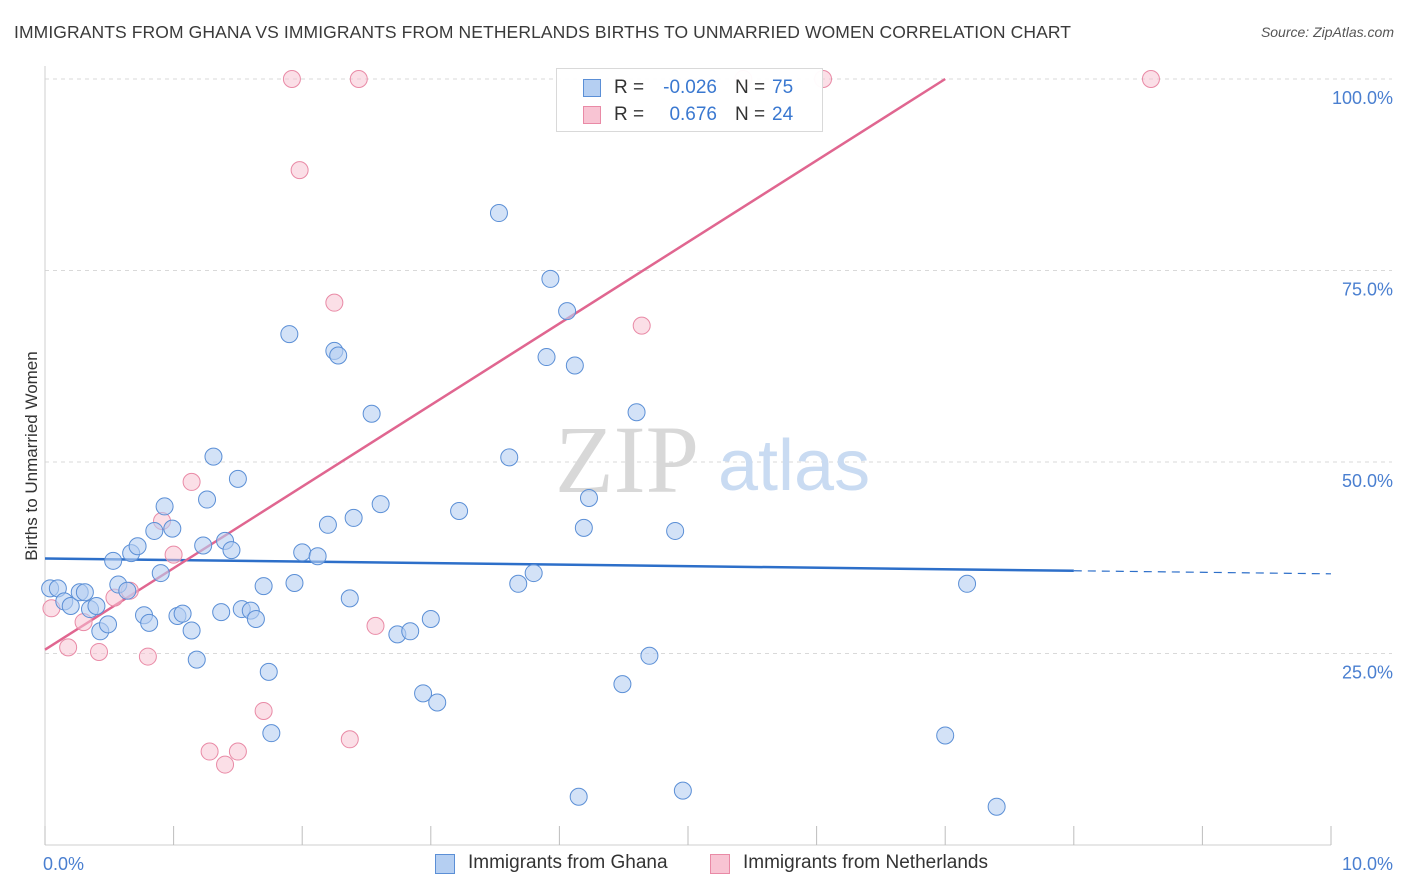 The height and width of the screenshot is (892, 1406). Describe the element at coordinates (750, 114) in the screenshot. I see `n-label: N =` at that location.